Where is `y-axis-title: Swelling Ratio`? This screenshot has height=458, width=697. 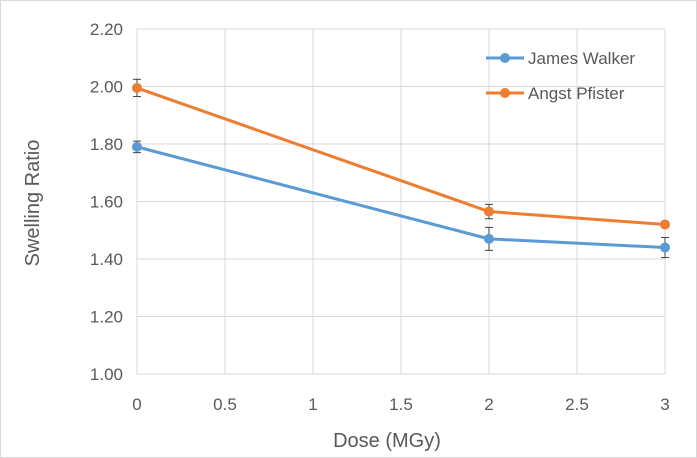 y-axis-title: Swelling Ratio is located at coordinates (33, 203).